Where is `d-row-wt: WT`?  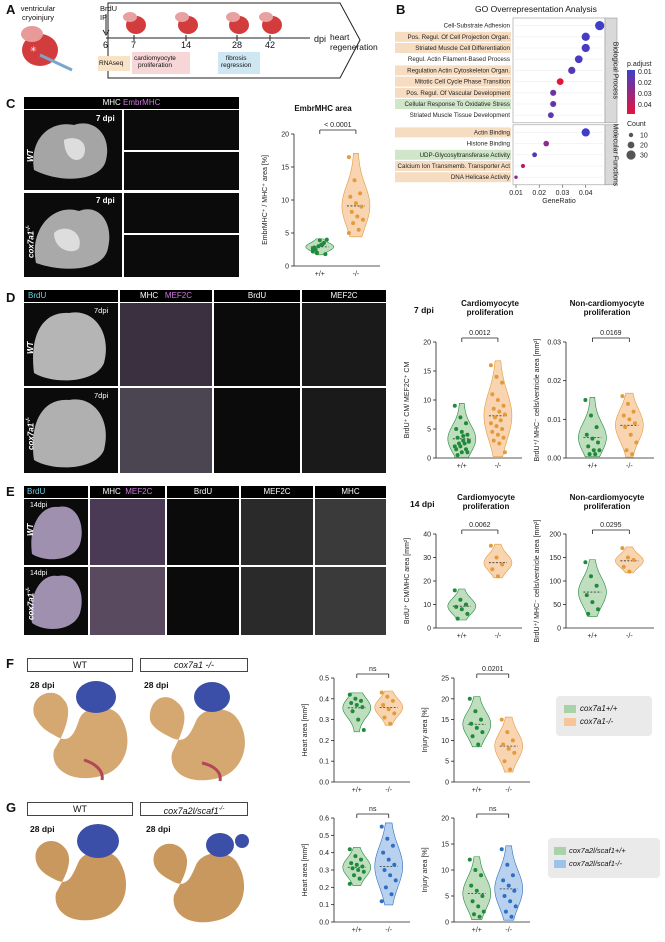 d-row-wt: WT is located at coordinates (30, 347).